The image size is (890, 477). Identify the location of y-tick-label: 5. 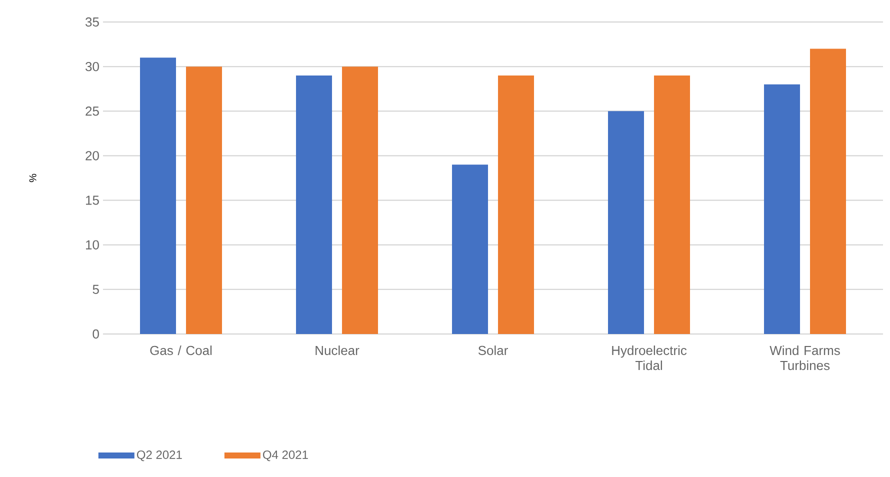
(95, 289).